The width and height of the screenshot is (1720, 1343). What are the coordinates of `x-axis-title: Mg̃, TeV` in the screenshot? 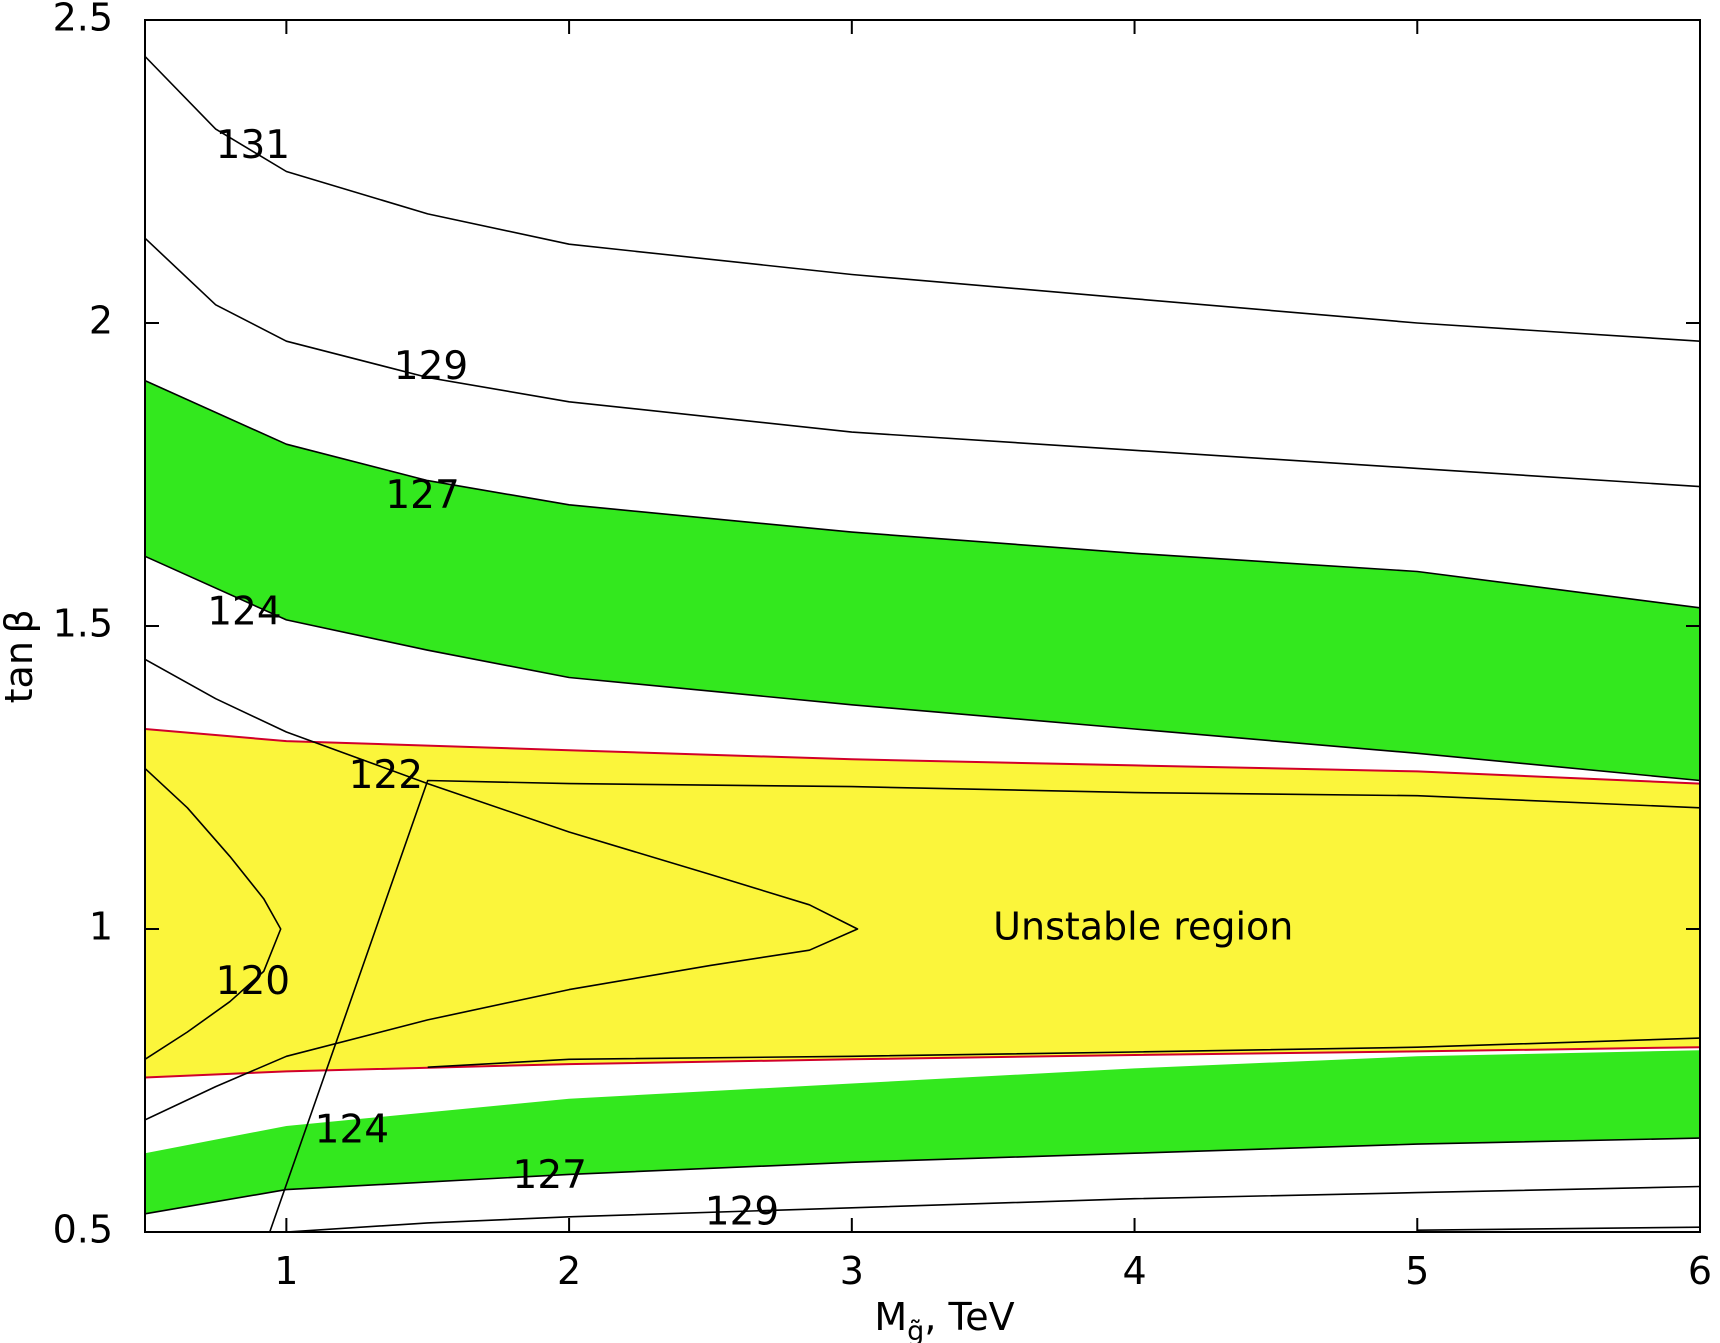 It's located at (944, 1319).